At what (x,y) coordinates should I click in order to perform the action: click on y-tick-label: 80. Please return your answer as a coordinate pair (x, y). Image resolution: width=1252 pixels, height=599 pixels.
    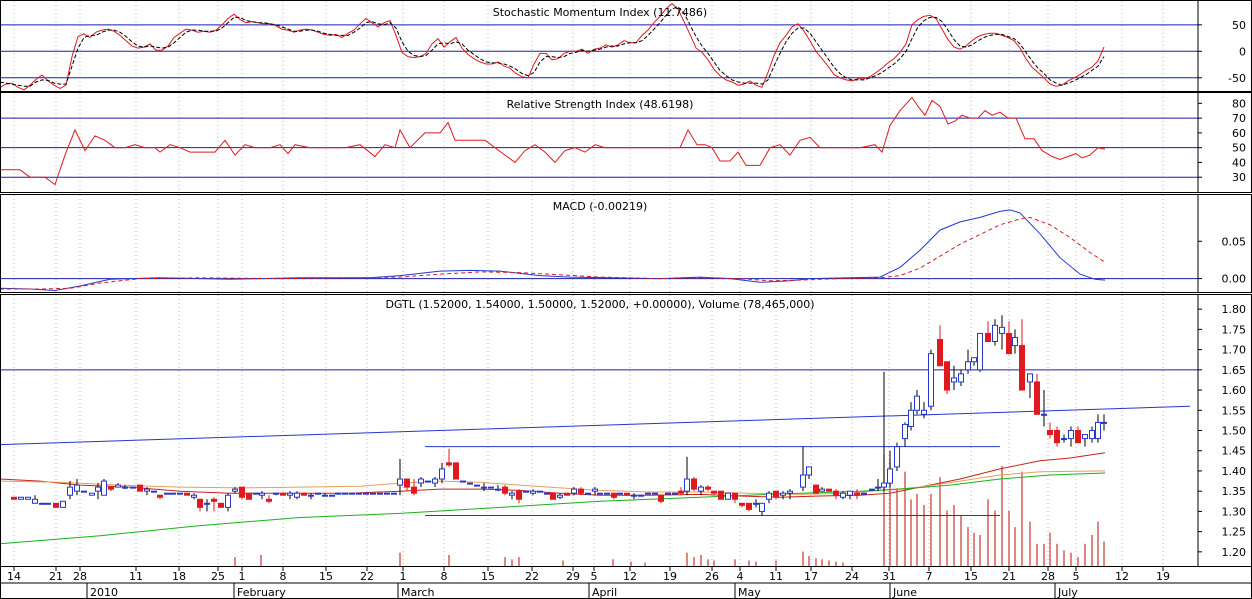
    Looking at the image, I should click on (1239, 103).